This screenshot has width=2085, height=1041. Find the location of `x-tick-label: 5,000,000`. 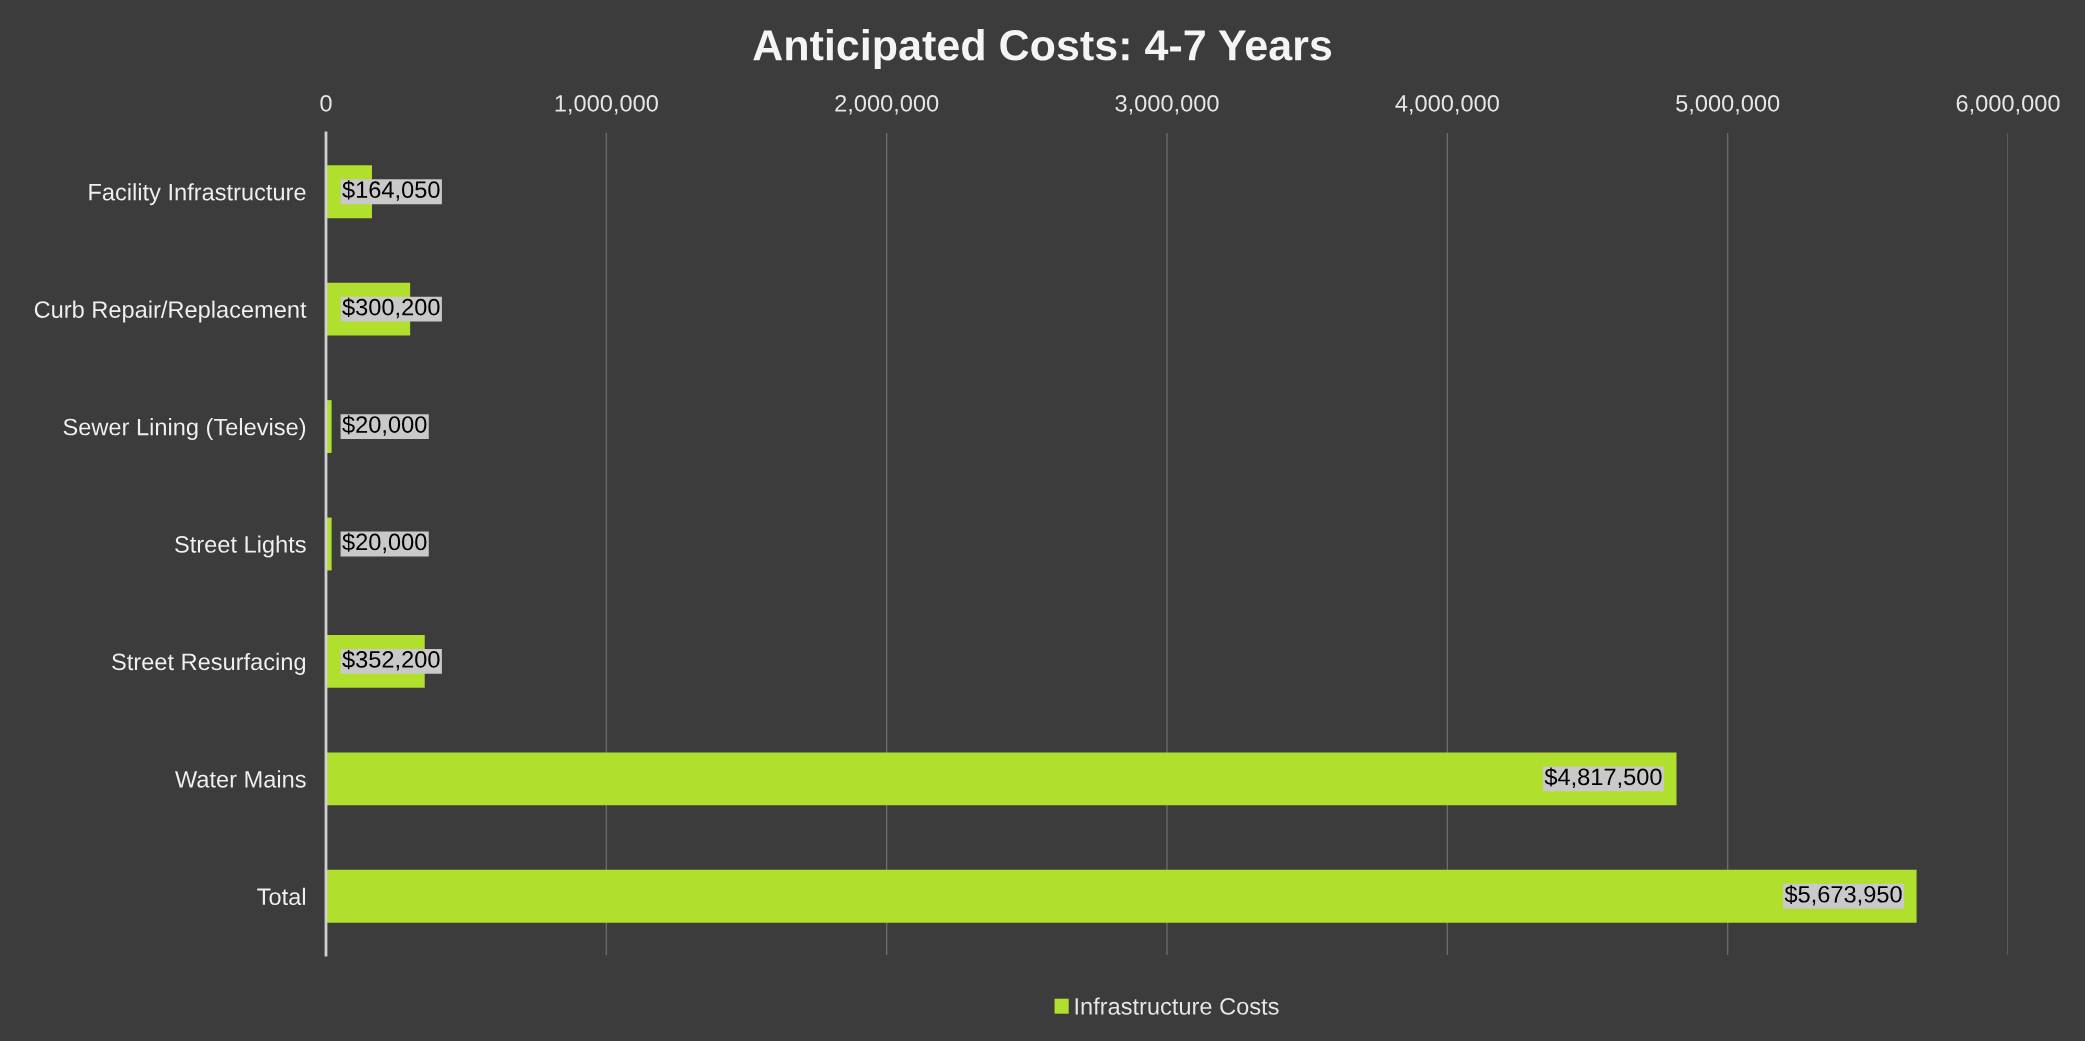

x-tick-label: 5,000,000 is located at coordinates (1728, 104).